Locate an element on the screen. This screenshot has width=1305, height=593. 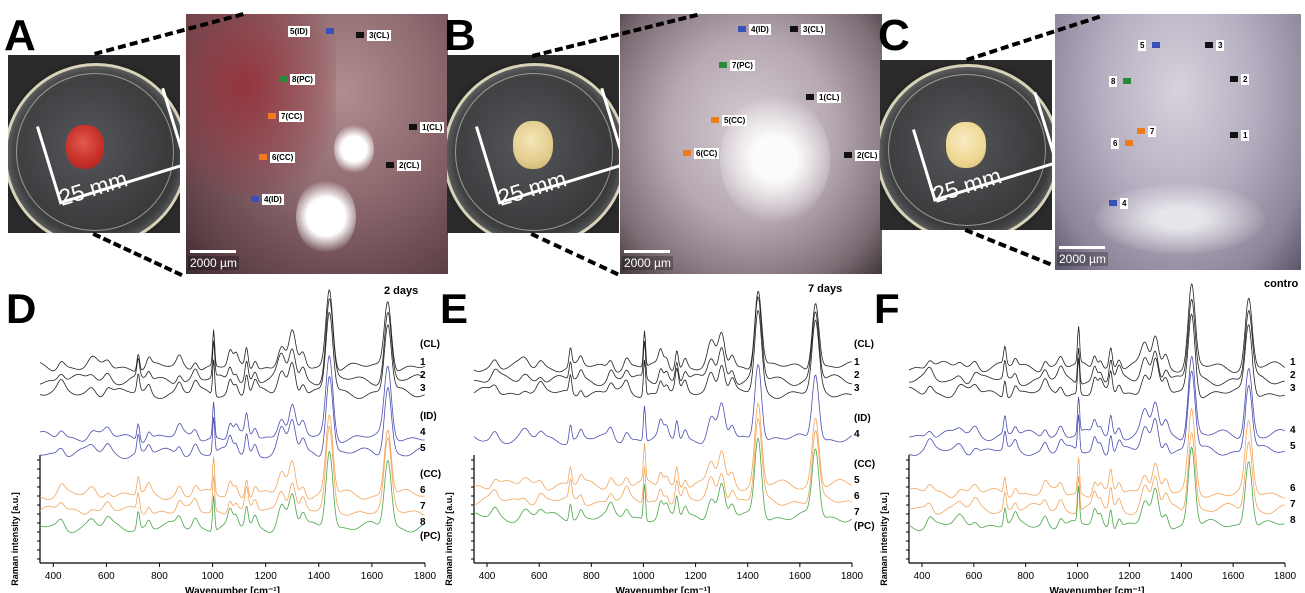
marker-label: 4 is located at coordinates (1124, 203).